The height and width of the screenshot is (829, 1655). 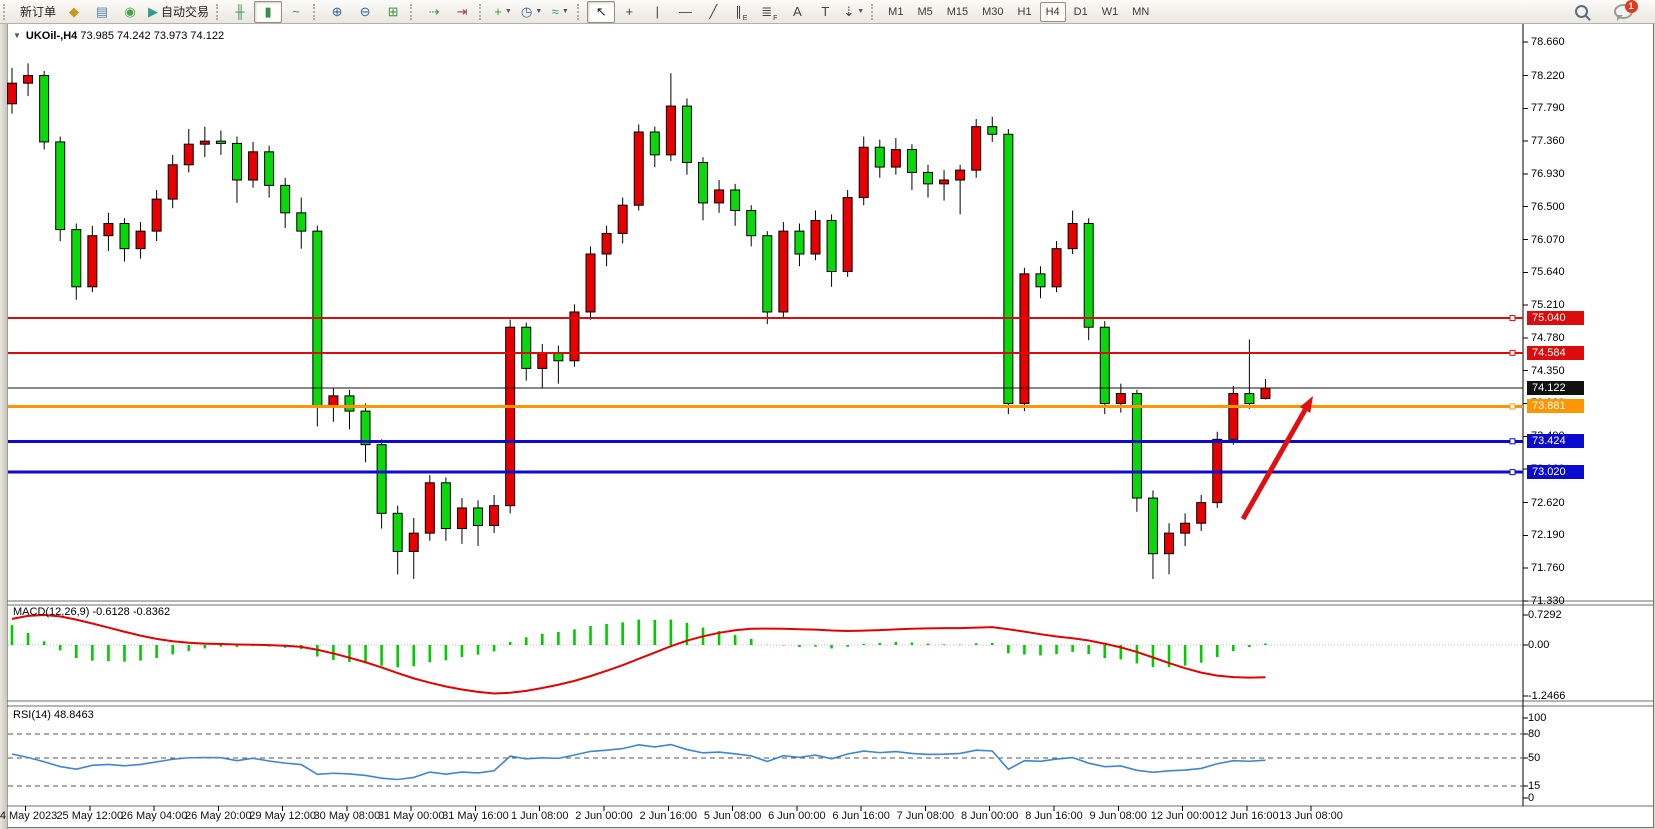 I want to click on time-axis-label: 6 Jun 00:00, so click(x=797, y=816).